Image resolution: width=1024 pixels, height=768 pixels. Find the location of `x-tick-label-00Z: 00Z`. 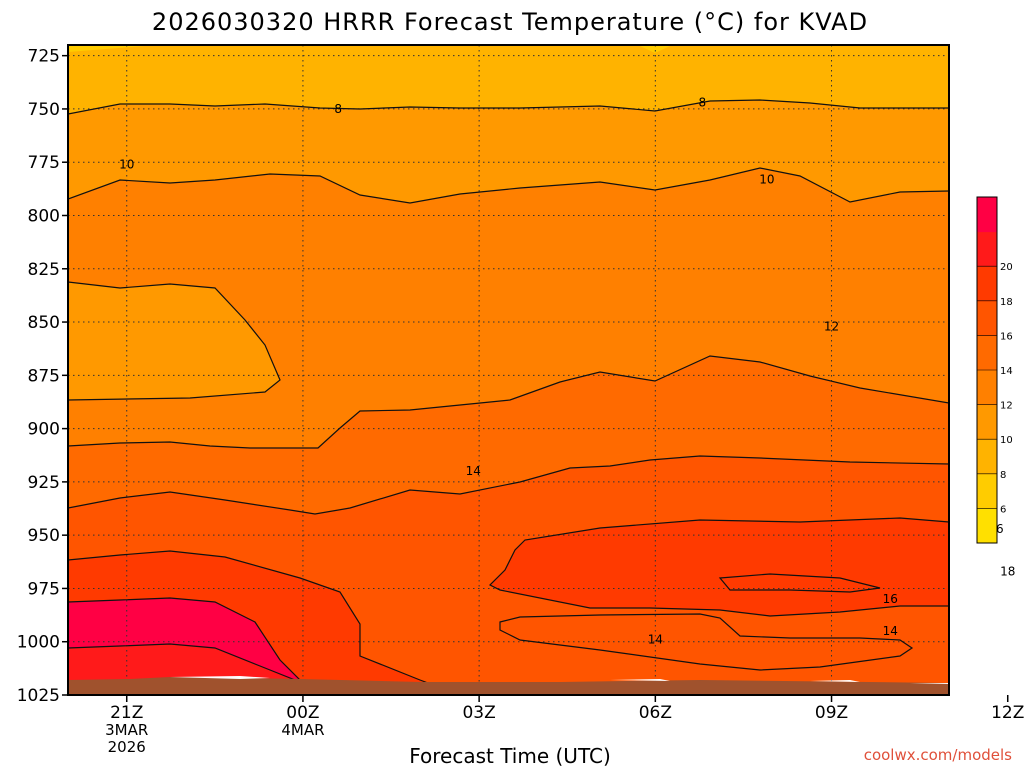

x-tick-label-00Z: 00Z is located at coordinates (302, 713).